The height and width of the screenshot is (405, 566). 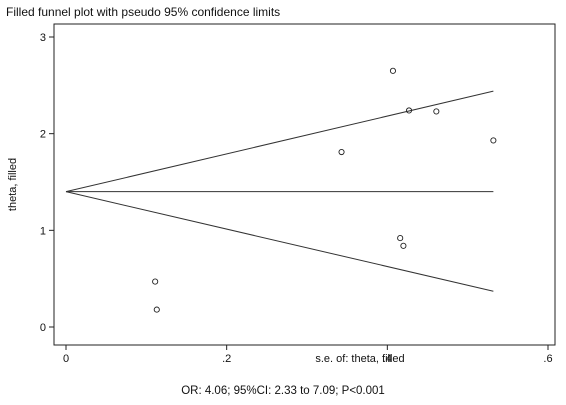 What do you see at coordinates (43, 38) in the screenshot?
I see `y-tick-label: 3` at bounding box center [43, 38].